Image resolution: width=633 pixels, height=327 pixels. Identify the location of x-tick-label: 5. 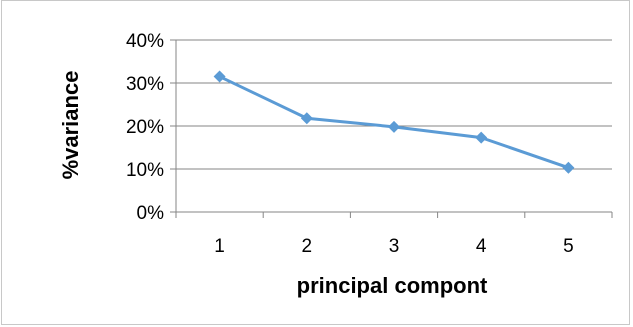
(568, 246).